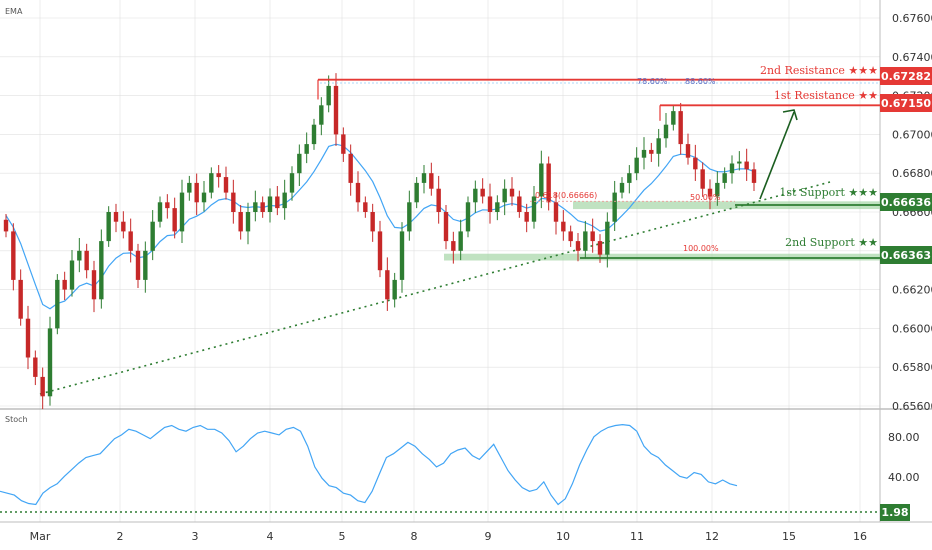  What do you see at coordinates (789, 536) in the screenshot?
I see `time-label: 15` at bounding box center [789, 536].